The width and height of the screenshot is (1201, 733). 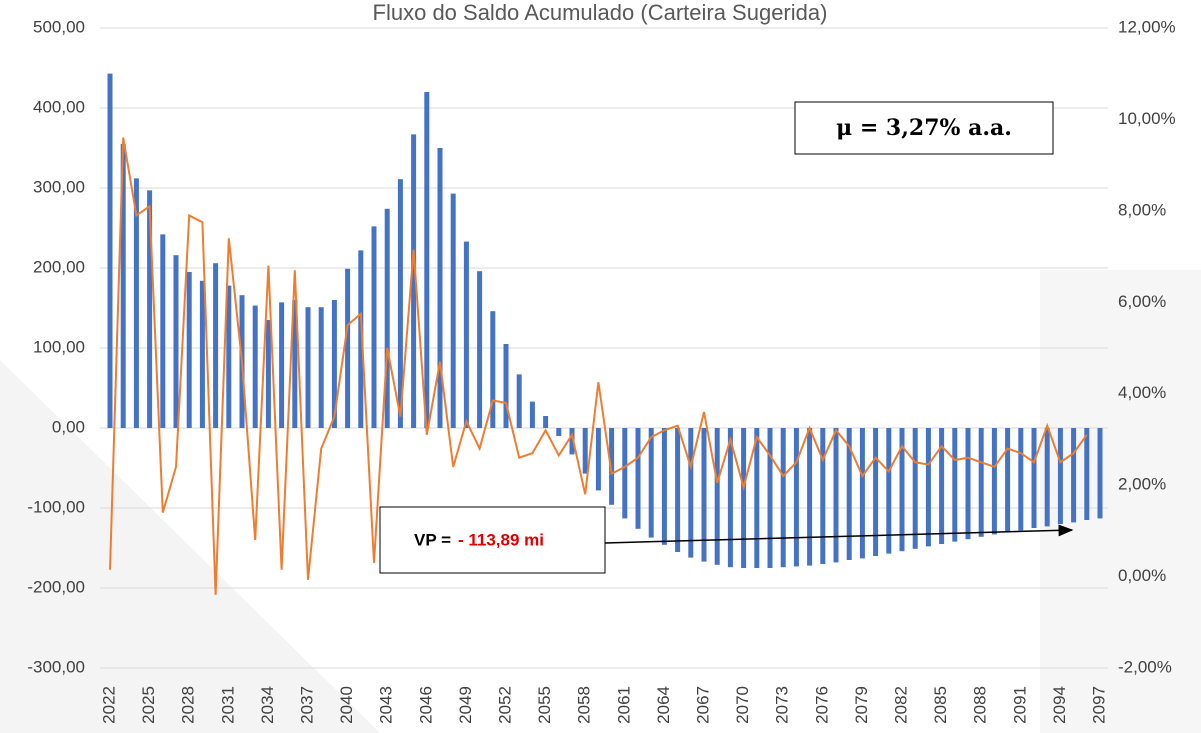 I want to click on x-tick-label: 2028, so click(x=188, y=705).